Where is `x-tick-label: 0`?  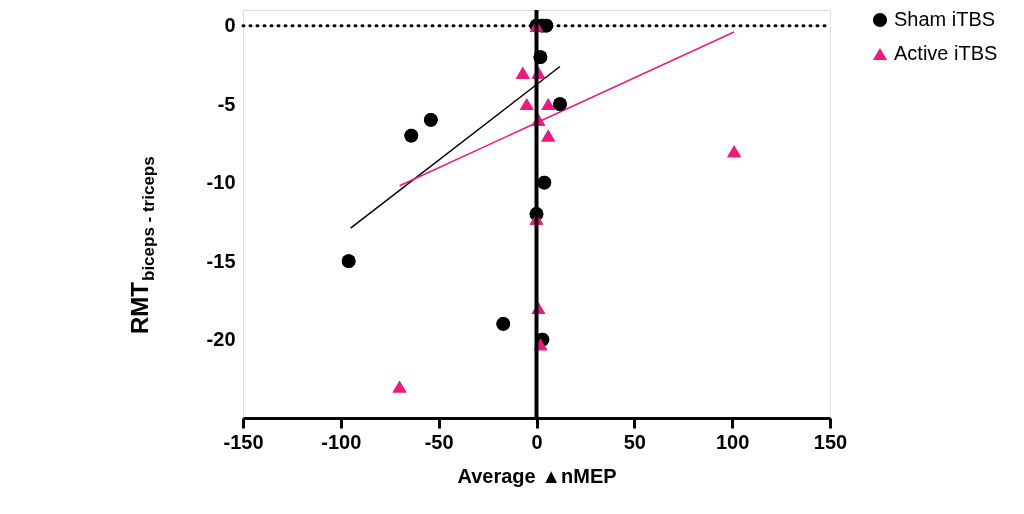
x-tick-label: 0 is located at coordinates (537, 441).